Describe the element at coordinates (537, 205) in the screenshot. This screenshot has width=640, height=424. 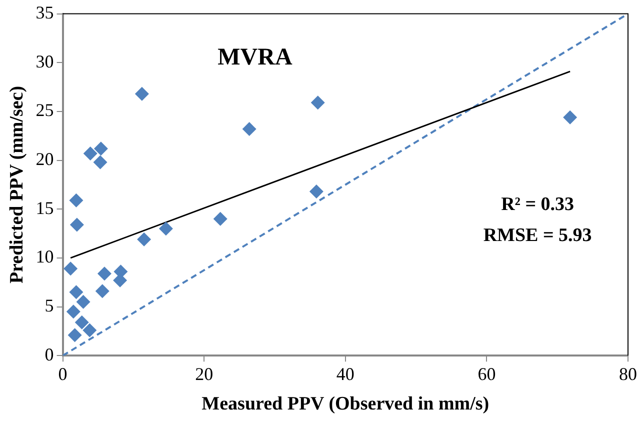
I see `annotation: R² = 0.33` at that location.